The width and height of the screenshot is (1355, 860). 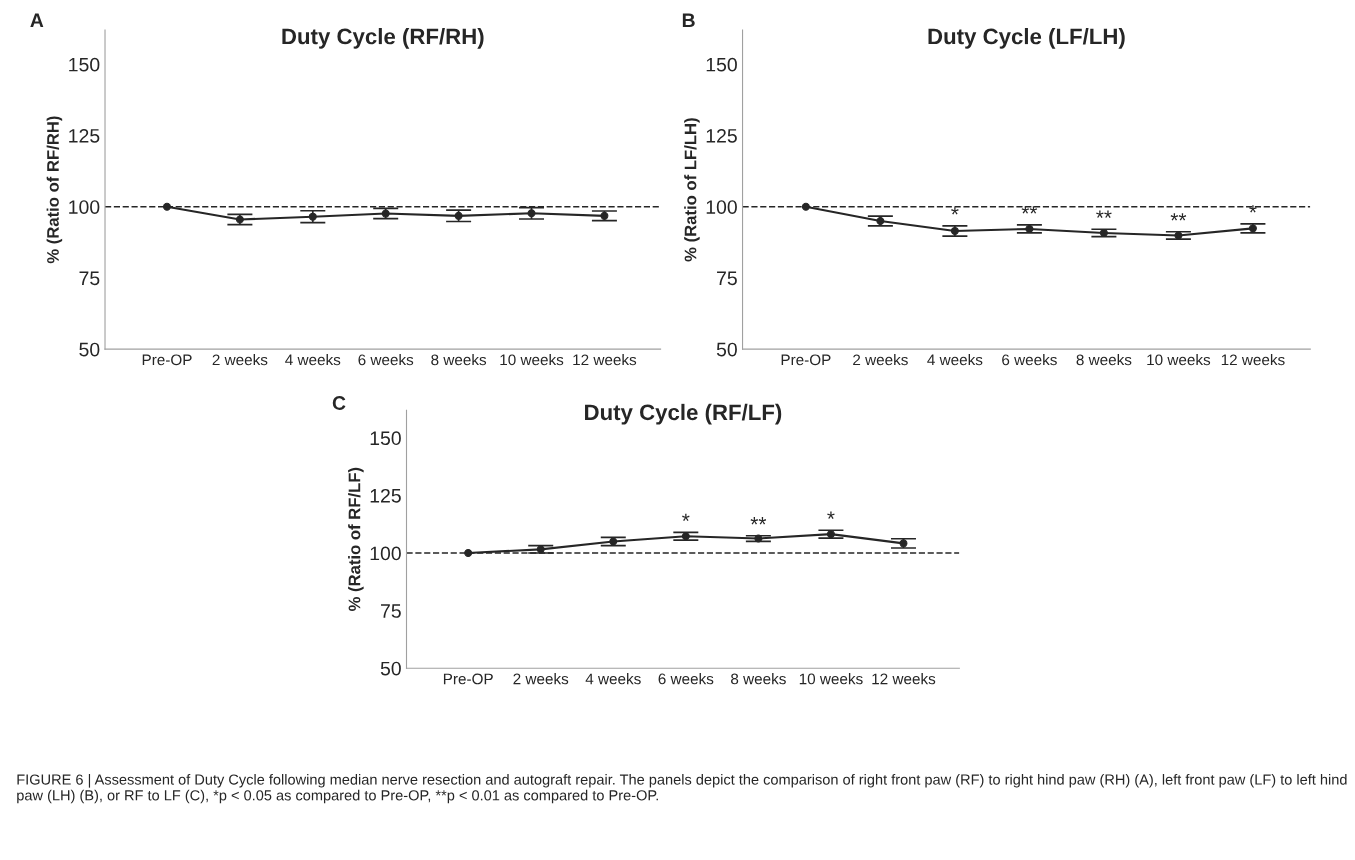 I want to click on text: C, so click(x=339, y=403).